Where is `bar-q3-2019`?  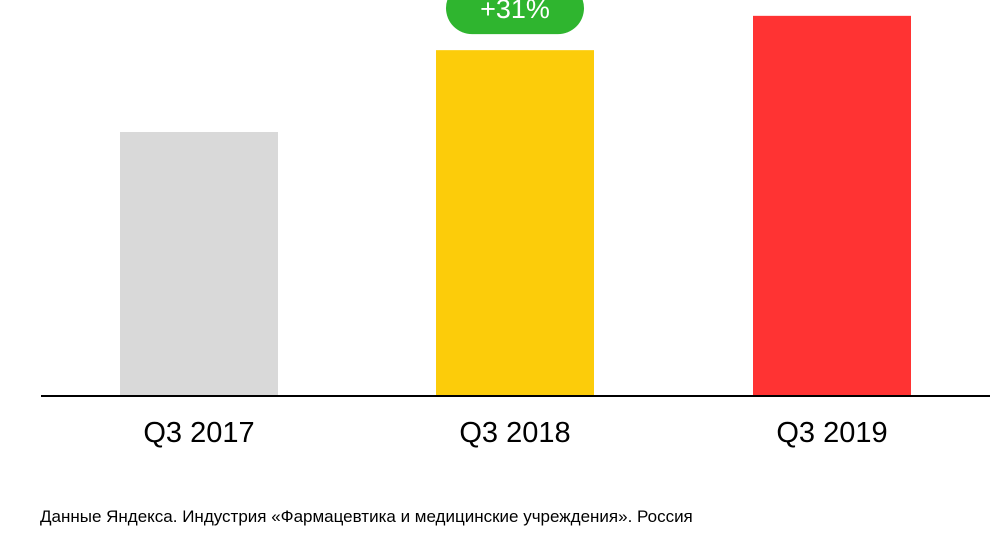 bar-q3-2019 is located at coordinates (832, 206).